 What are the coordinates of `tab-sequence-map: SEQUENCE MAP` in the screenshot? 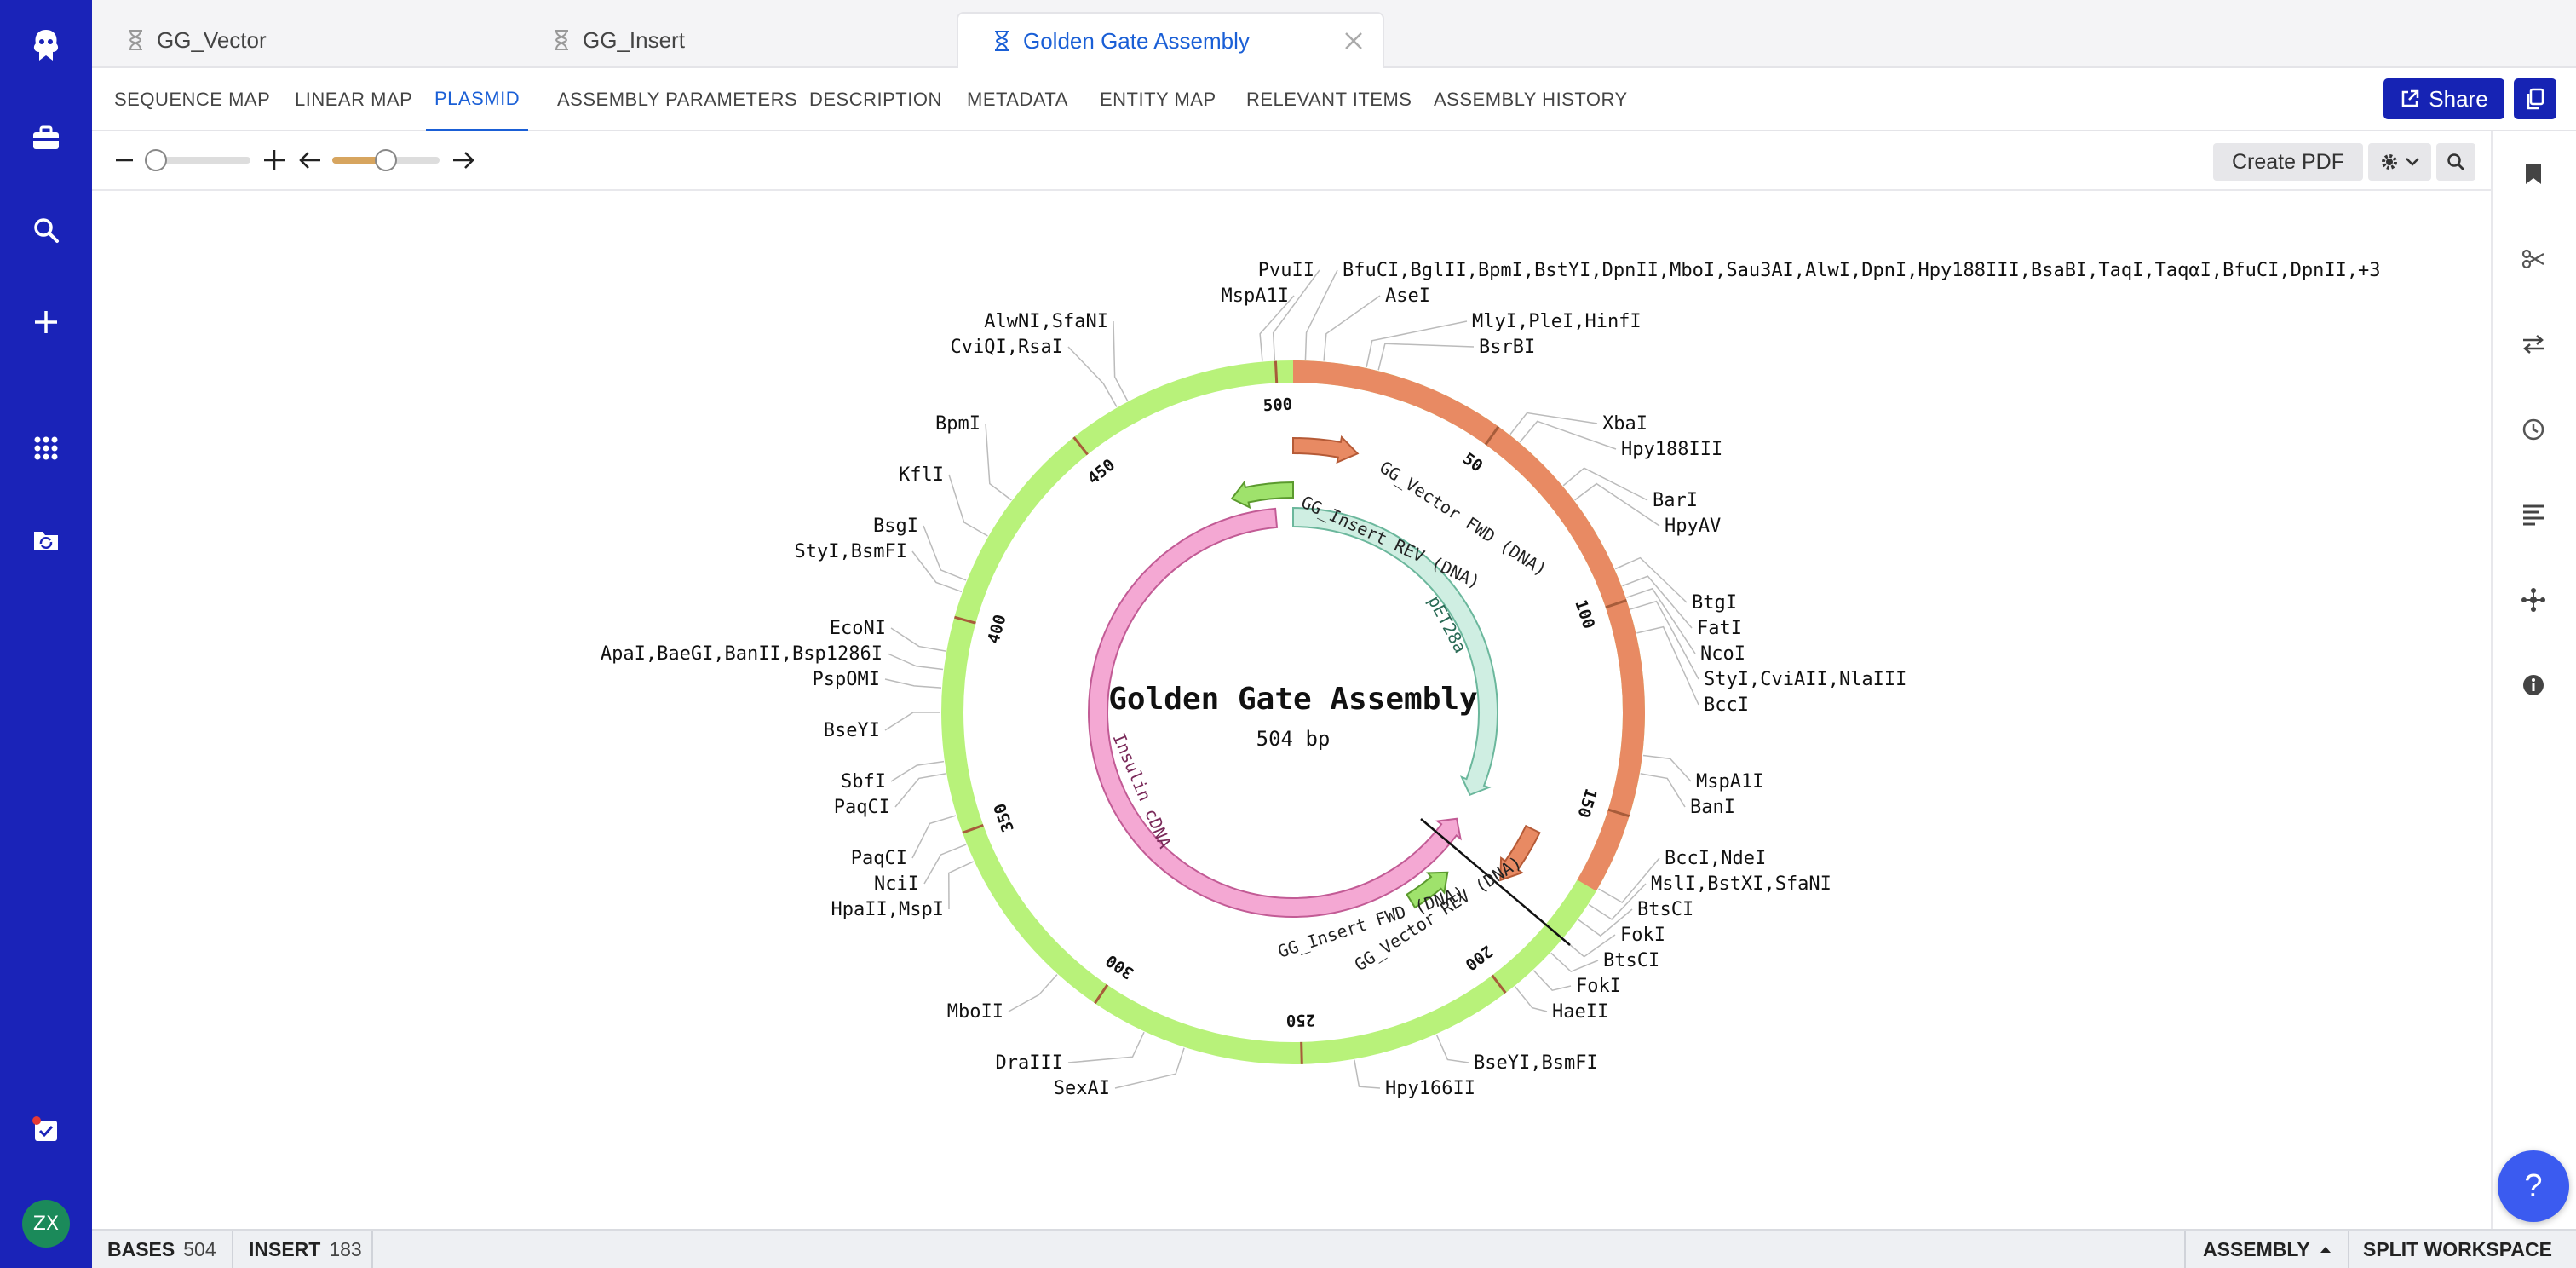 It's located at (193, 99).